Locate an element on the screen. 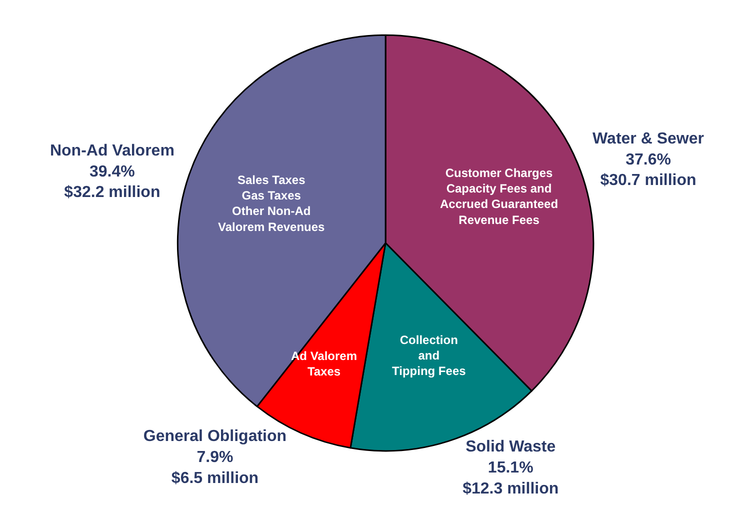 This screenshot has height=517, width=756. data-label: 39.4% $32.2 million is located at coordinates (112, 182).